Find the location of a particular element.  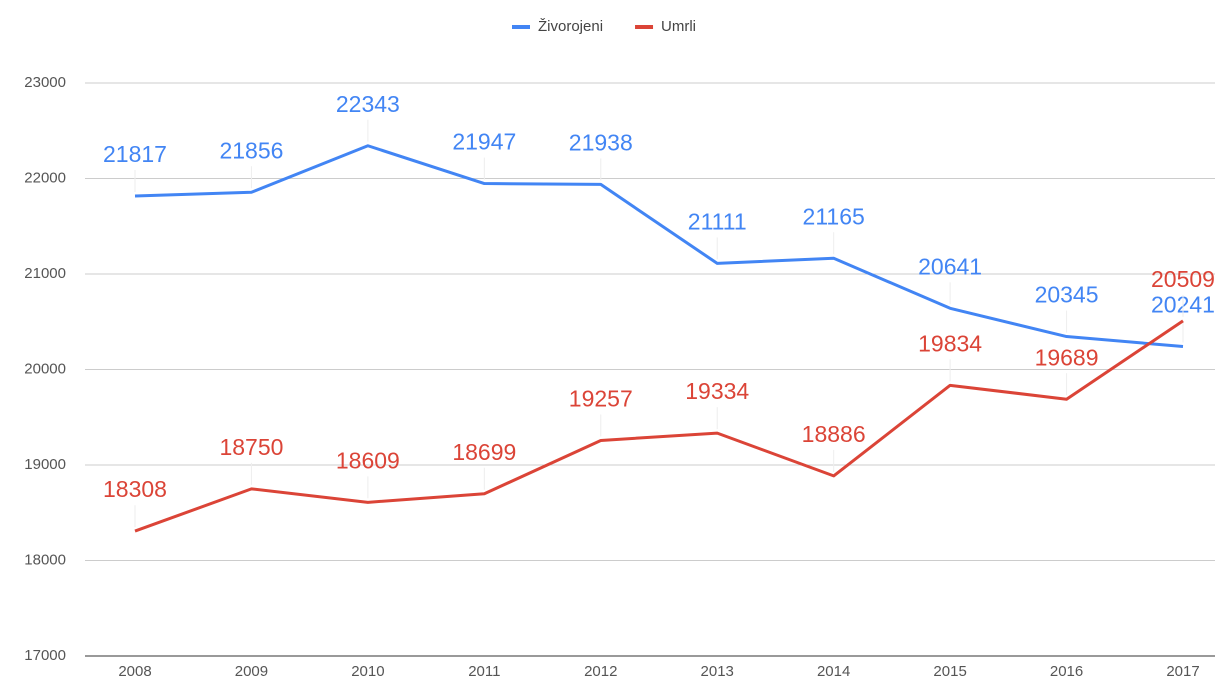

y-tick-label: 20000 is located at coordinates (45, 368).